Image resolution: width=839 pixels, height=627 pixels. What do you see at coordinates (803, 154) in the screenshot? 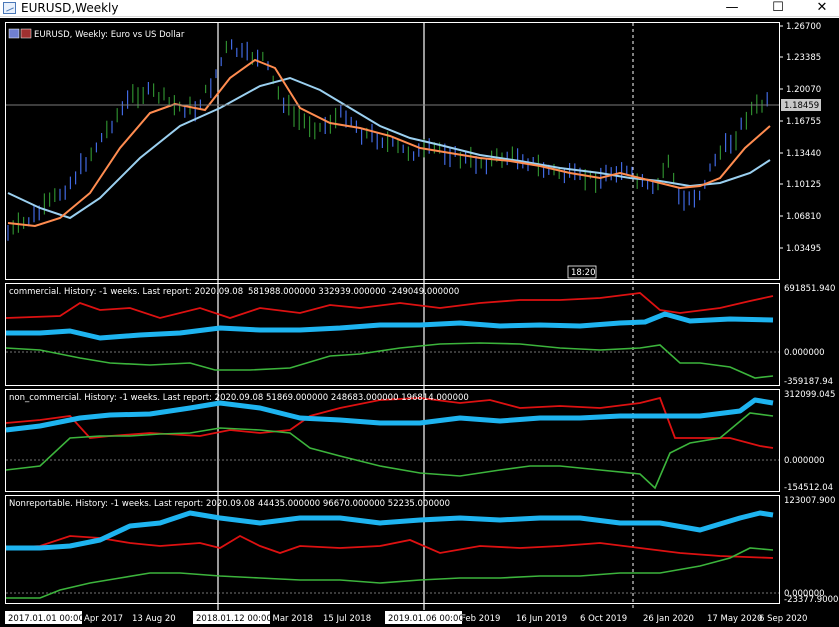
I see `price-tick-label: 1.13440` at bounding box center [803, 154].